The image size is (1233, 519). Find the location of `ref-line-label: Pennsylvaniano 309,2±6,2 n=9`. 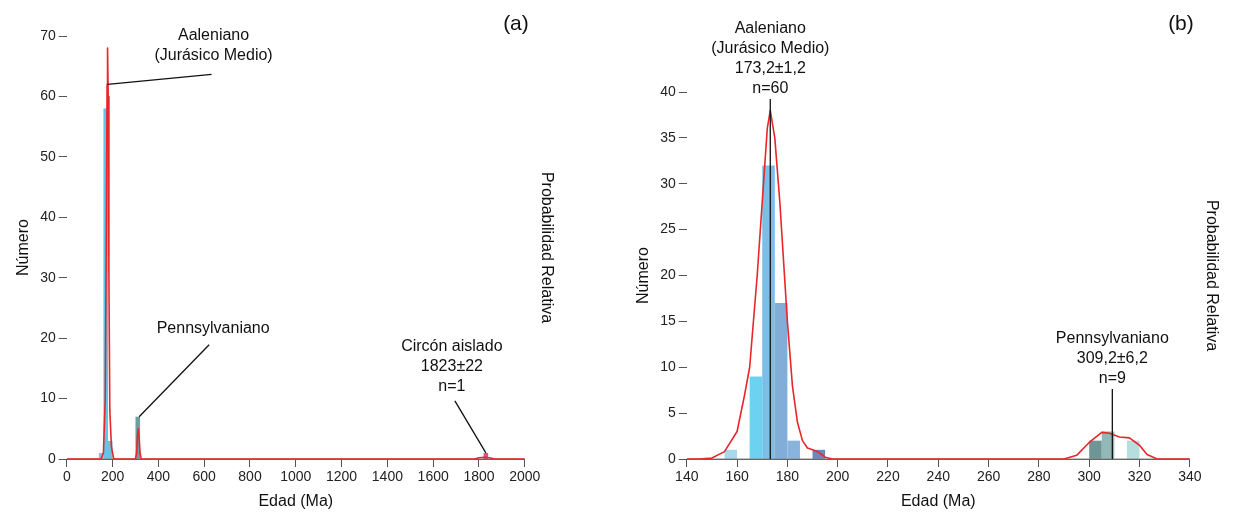

ref-line-label: Pennsylvaniano 309,2±6,2 n=9 is located at coordinates (1112, 357).